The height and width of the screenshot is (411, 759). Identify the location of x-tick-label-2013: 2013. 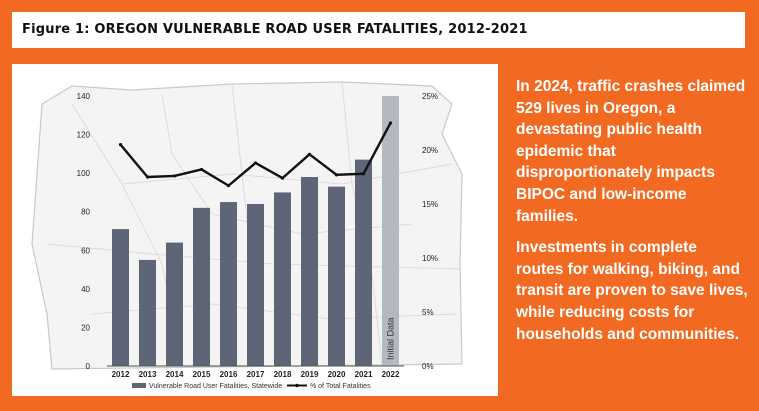
(148, 374).